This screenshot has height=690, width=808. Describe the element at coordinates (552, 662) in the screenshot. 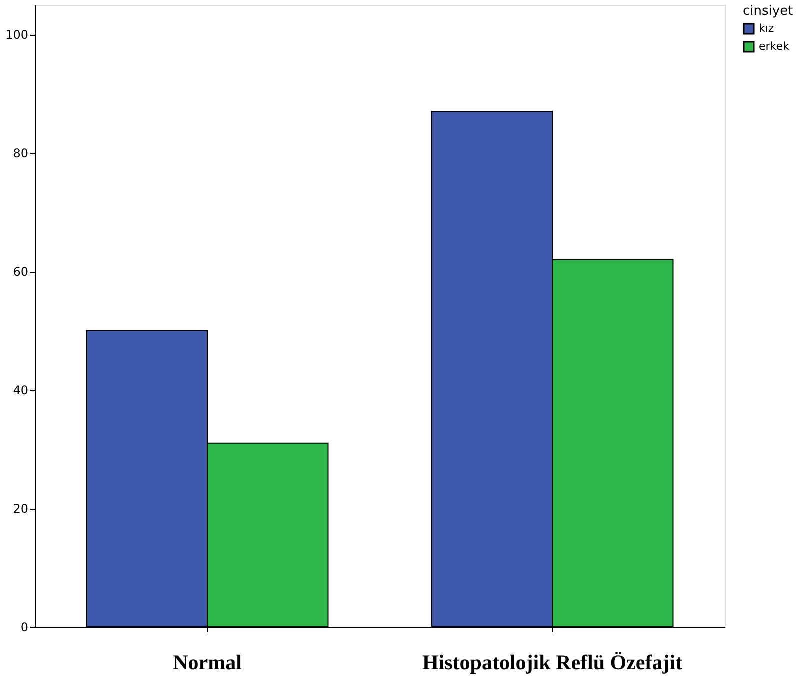

I see `x-tick-label: Histopatolojik Reflü Özefajit` at that location.